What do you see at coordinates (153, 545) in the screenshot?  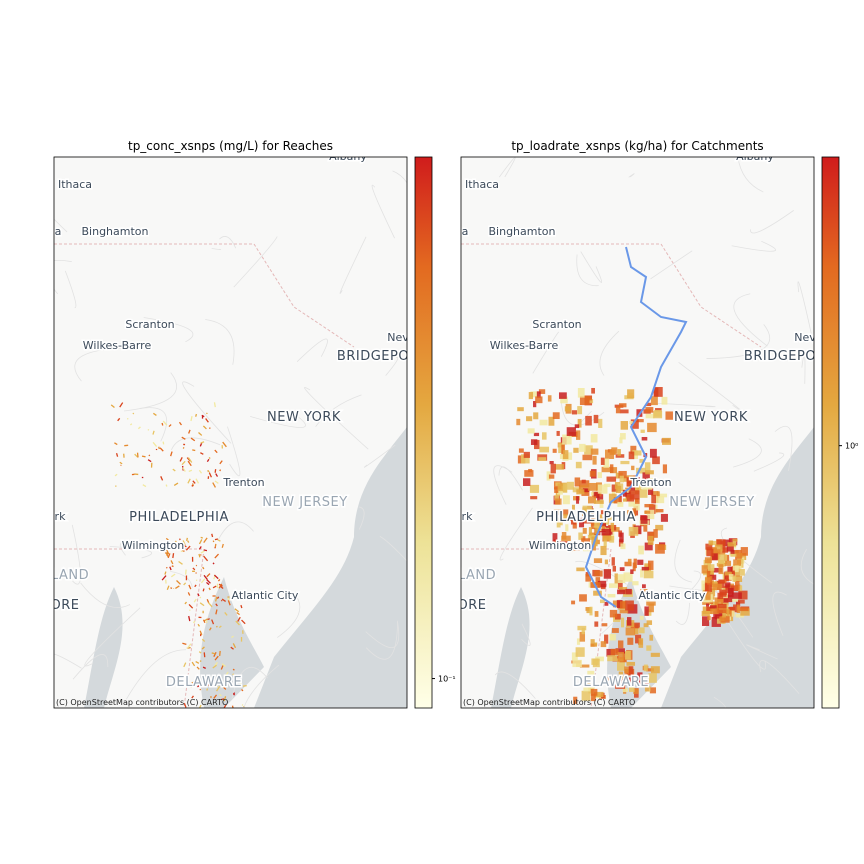 I see `place-label: Wilmington` at bounding box center [153, 545].